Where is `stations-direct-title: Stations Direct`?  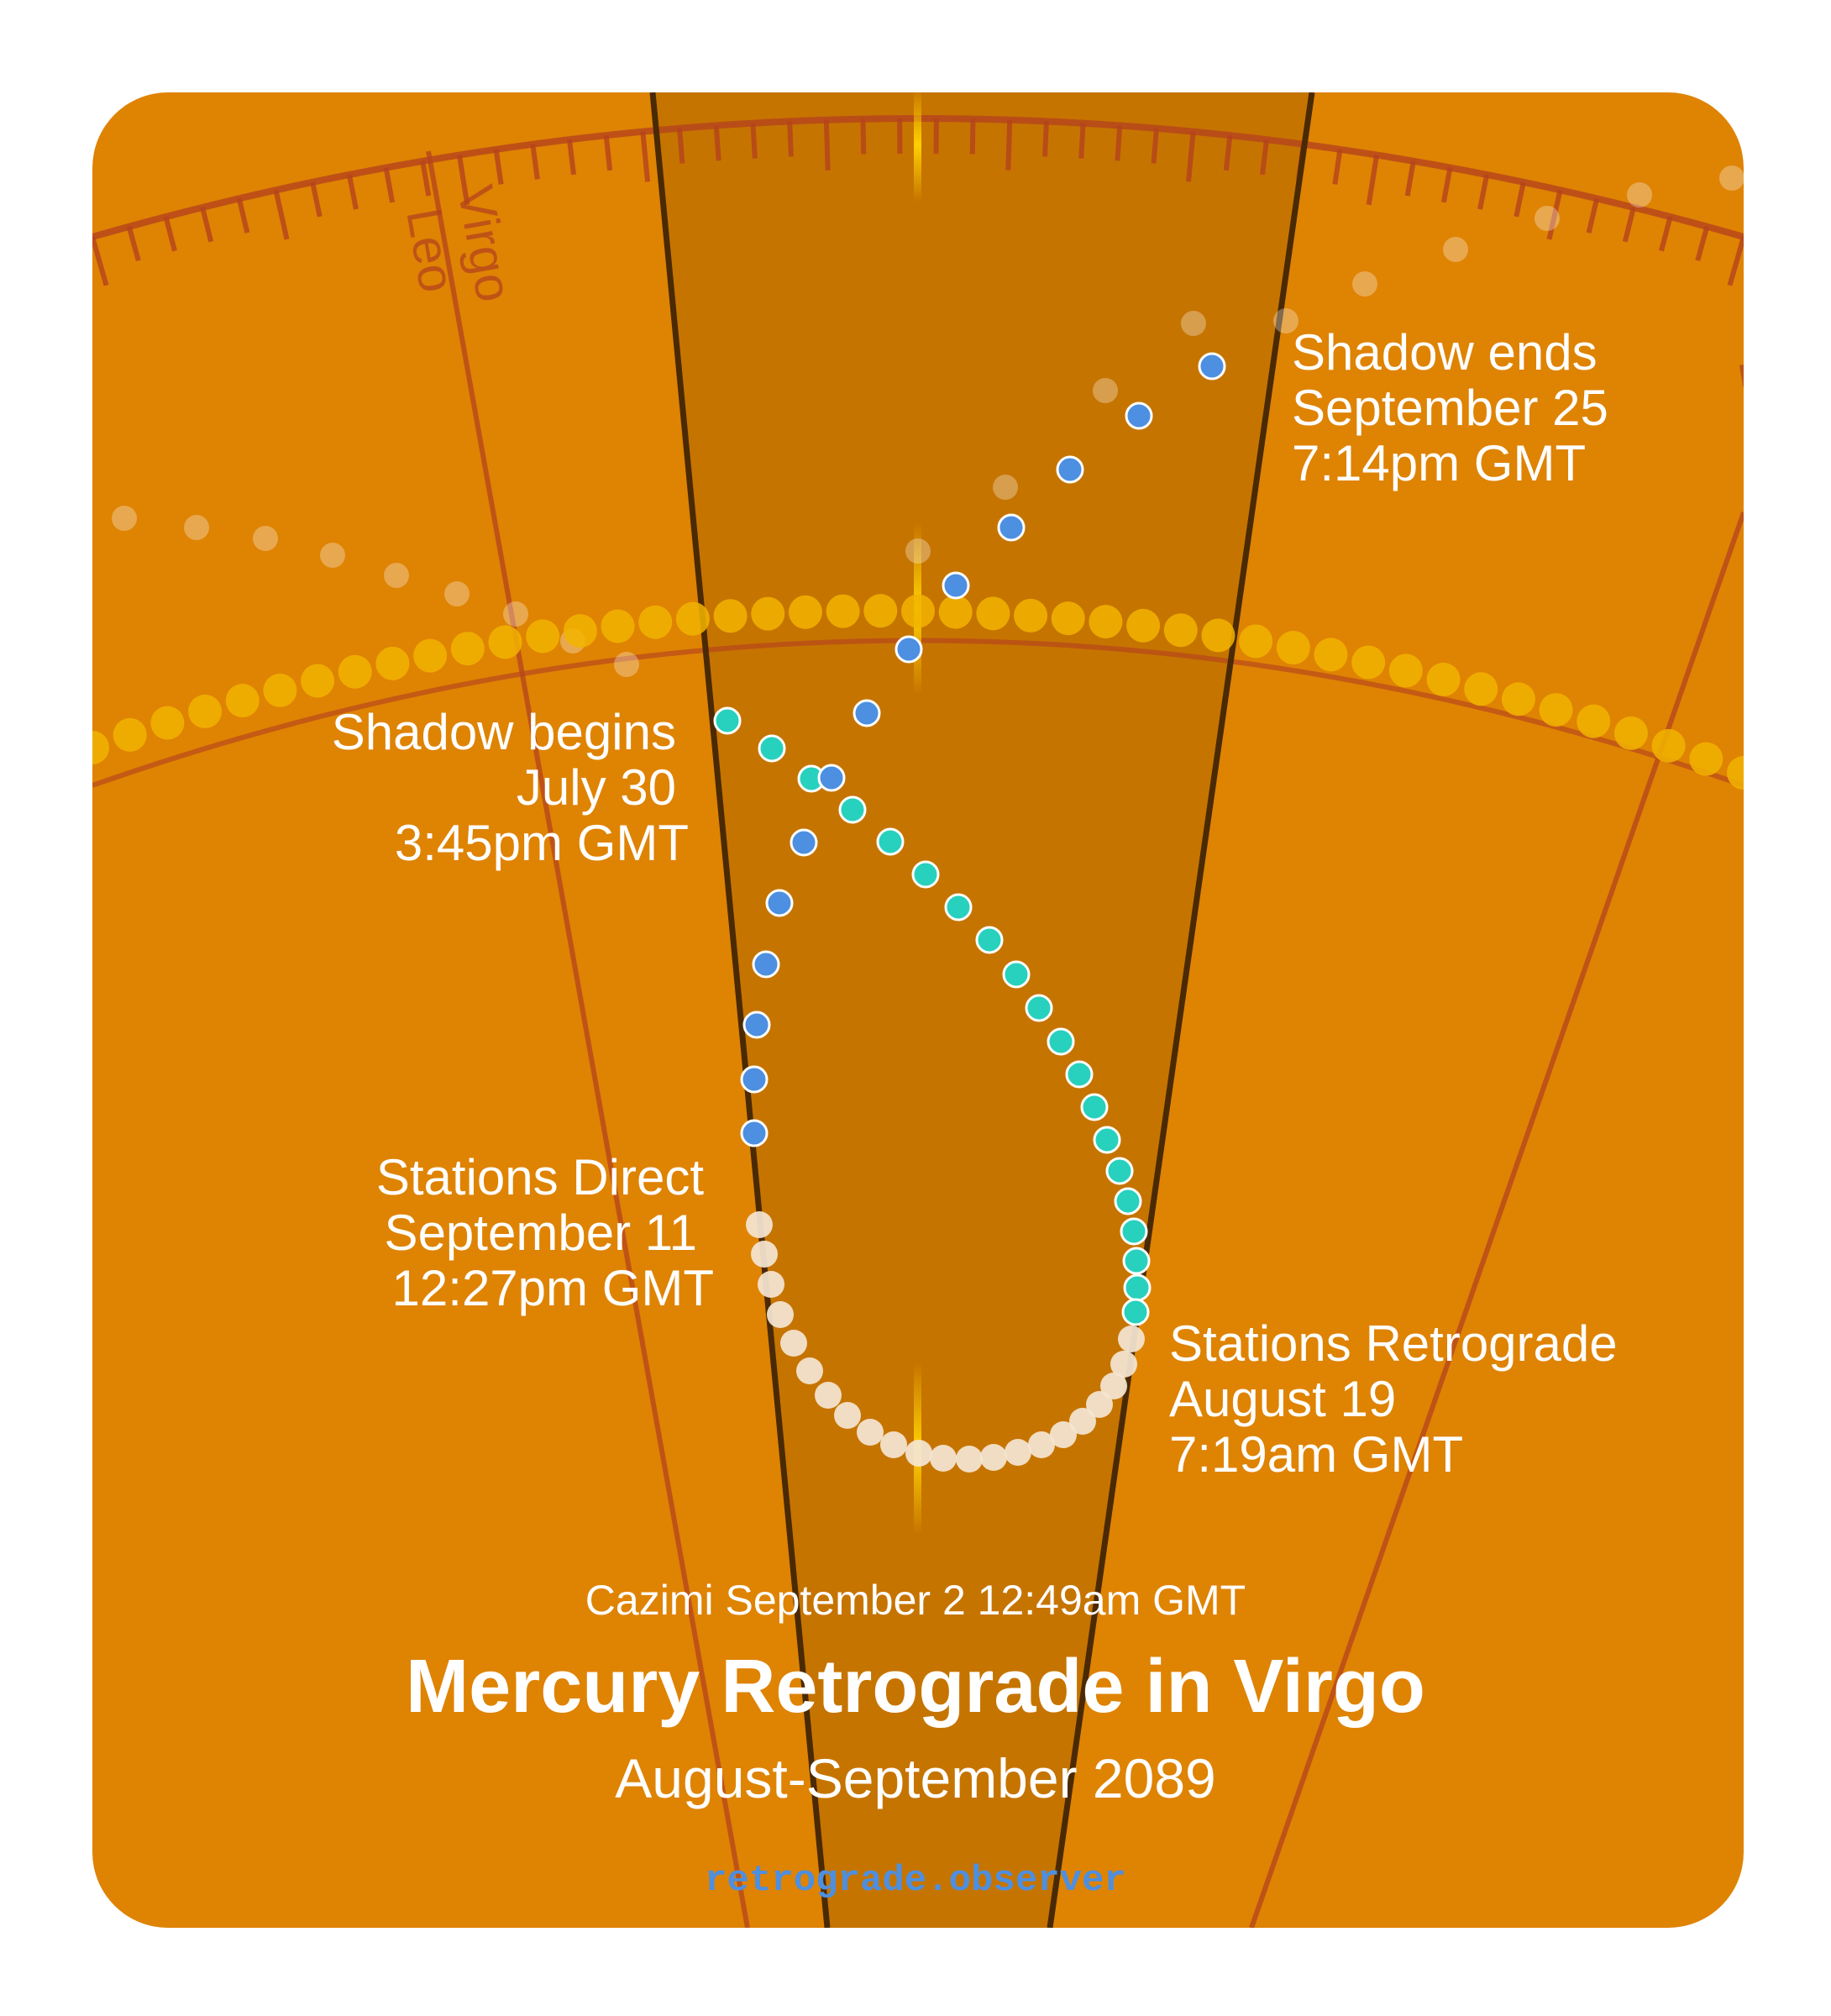
stations-direct-title: Stations Direct is located at coordinates (540, 1177).